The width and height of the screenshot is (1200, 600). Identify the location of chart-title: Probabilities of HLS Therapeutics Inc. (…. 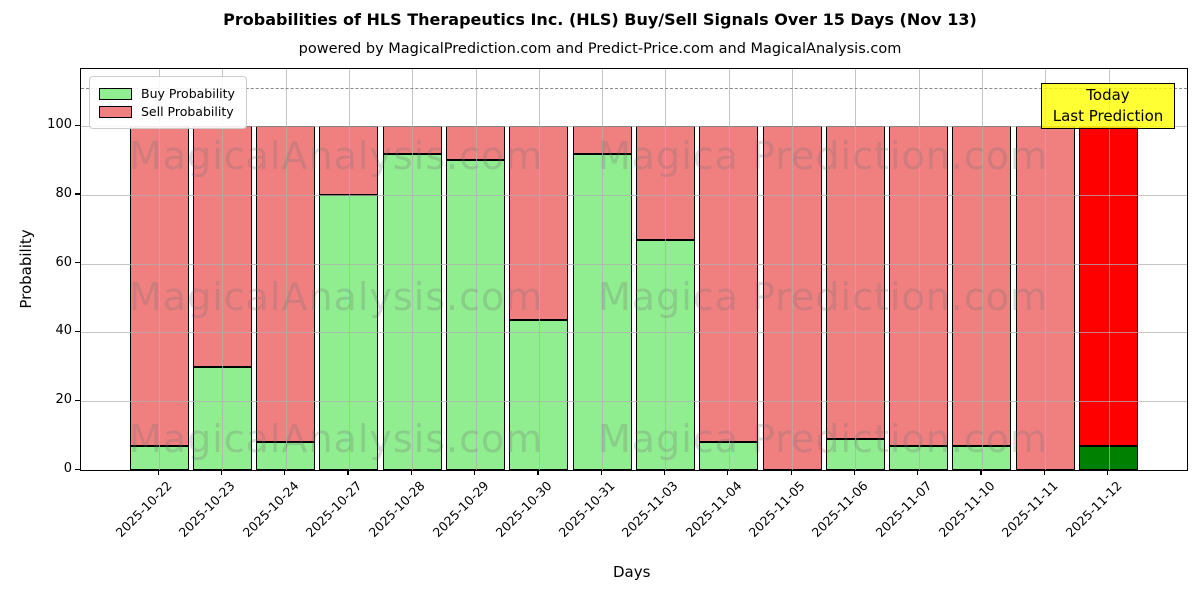
(600, 19).